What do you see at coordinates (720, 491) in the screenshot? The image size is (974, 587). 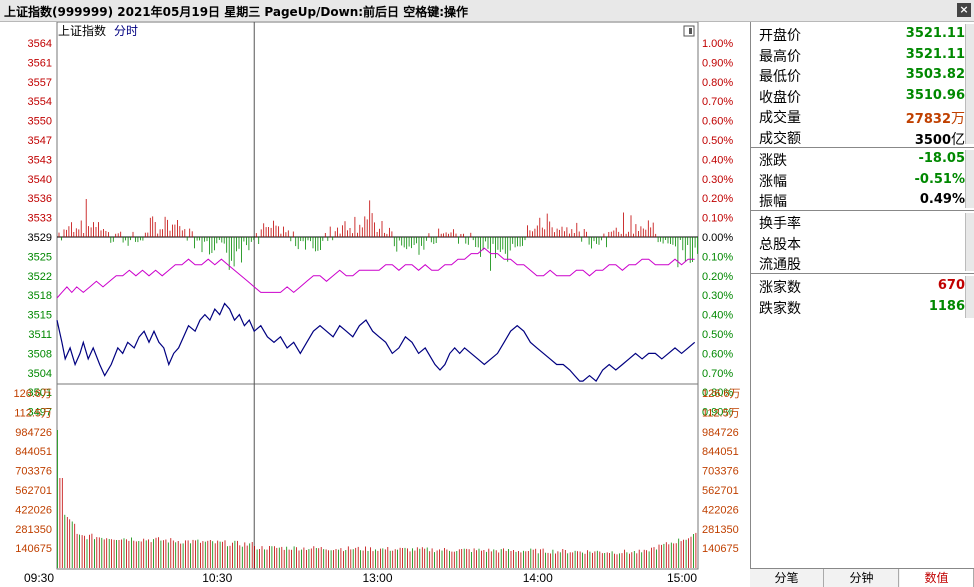 I see `volume-tick-label: 562701` at bounding box center [720, 491].